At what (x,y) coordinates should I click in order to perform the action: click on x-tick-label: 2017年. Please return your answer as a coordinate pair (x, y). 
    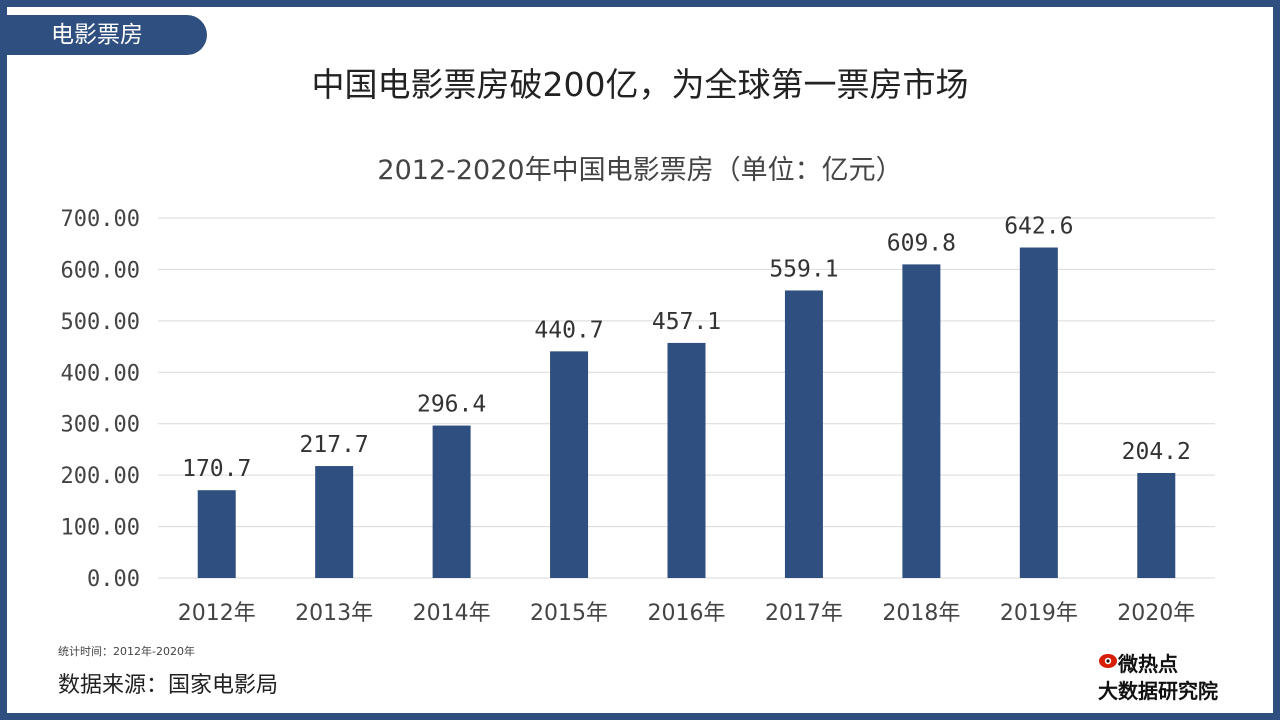
    Looking at the image, I should click on (804, 613).